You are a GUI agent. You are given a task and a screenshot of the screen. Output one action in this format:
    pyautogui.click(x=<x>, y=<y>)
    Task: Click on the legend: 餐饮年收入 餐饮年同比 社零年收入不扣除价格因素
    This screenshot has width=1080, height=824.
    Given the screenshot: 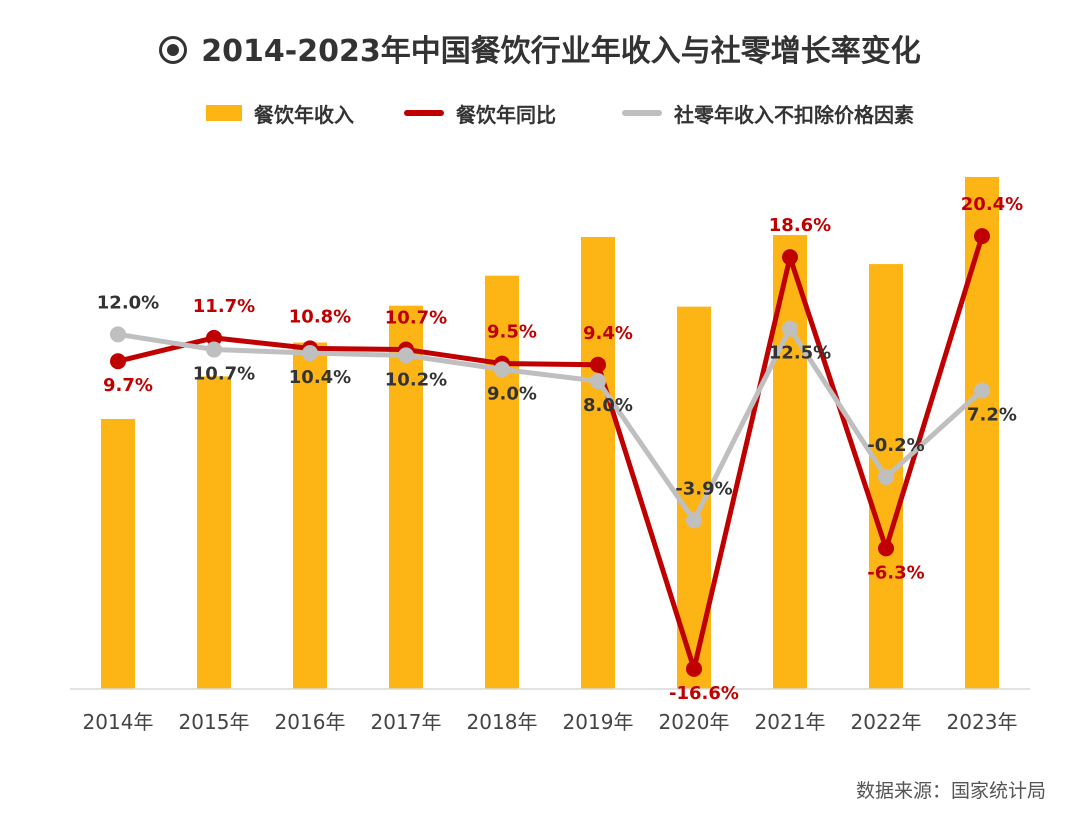 What is the action you would take?
    pyautogui.click(x=540, y=113)
    